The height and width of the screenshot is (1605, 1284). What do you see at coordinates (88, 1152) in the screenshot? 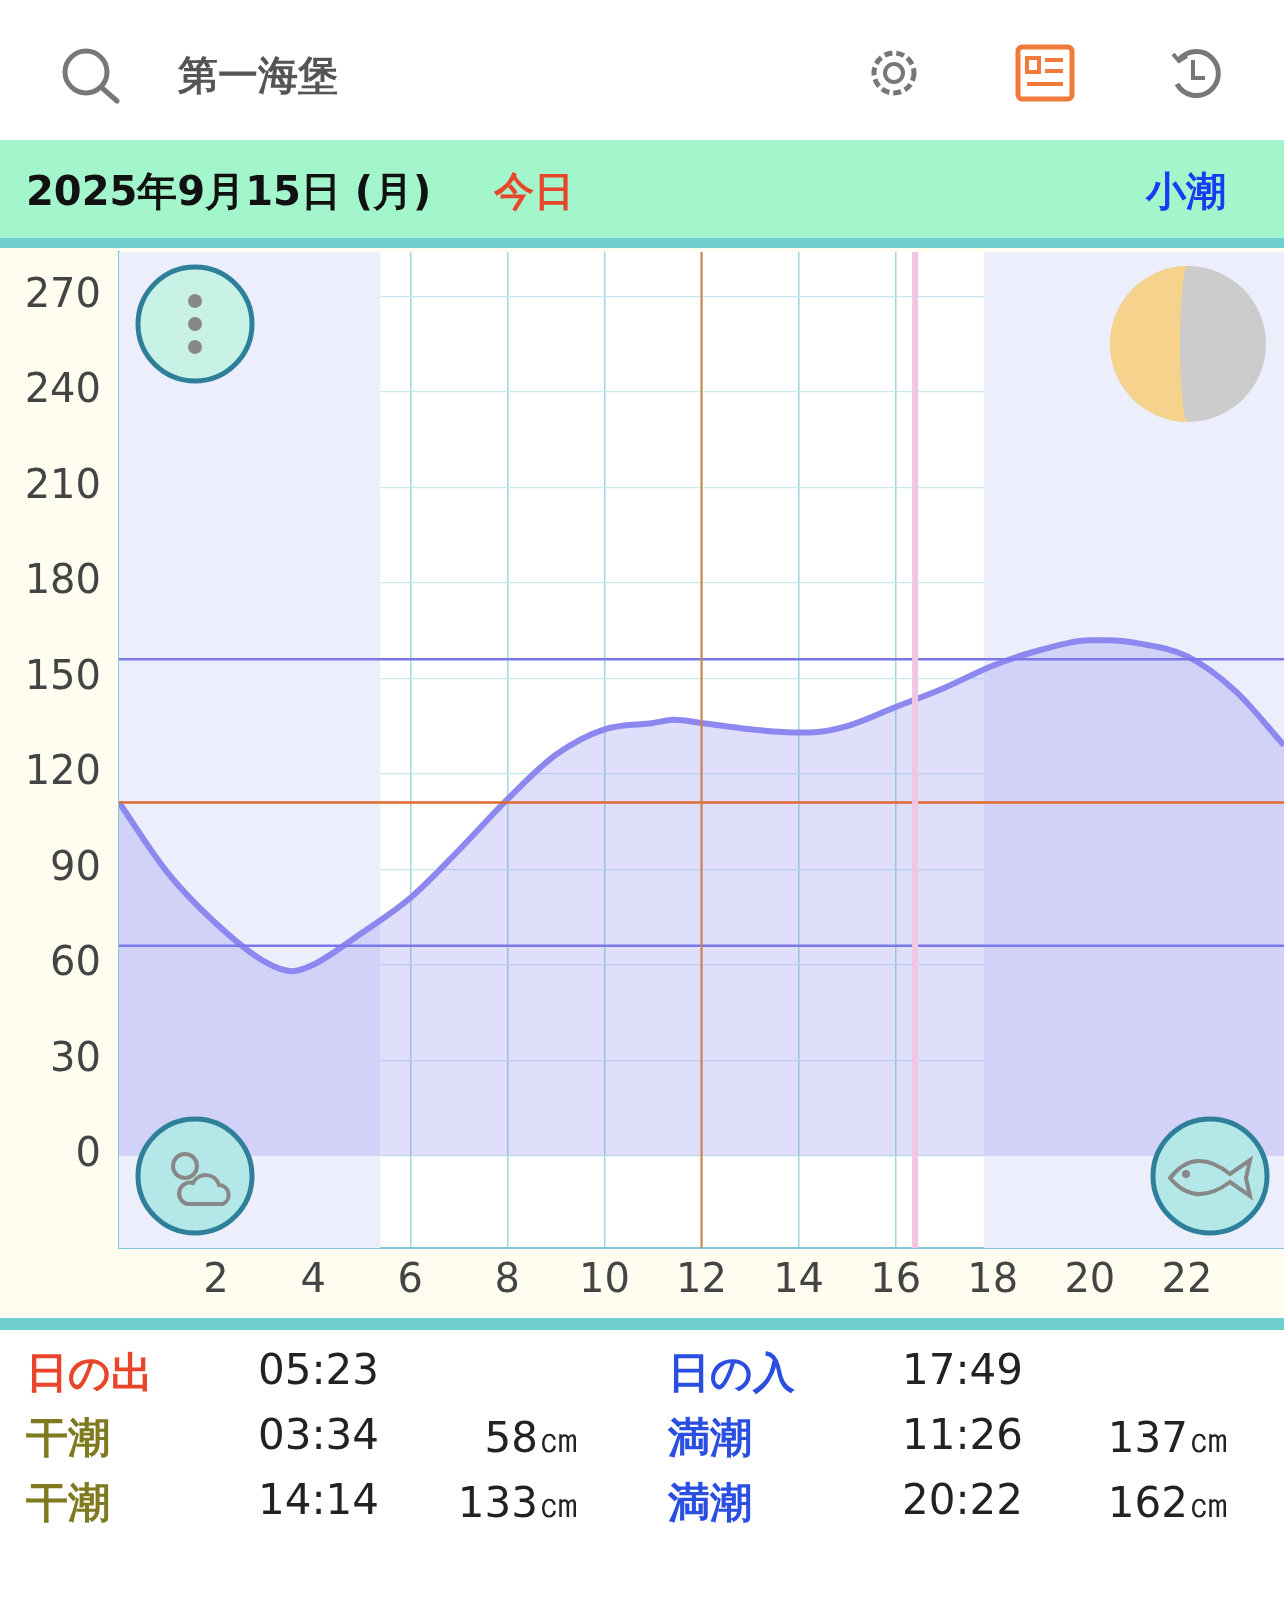
I see `y-tick-label: 0` at bounding box center [88, 1152].